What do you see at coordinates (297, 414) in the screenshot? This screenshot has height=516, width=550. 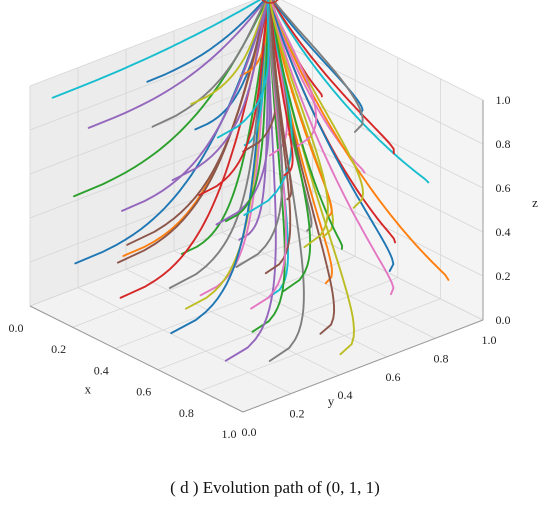 I see `y-tick-label: 0.2` at bounding box center [297, 414].